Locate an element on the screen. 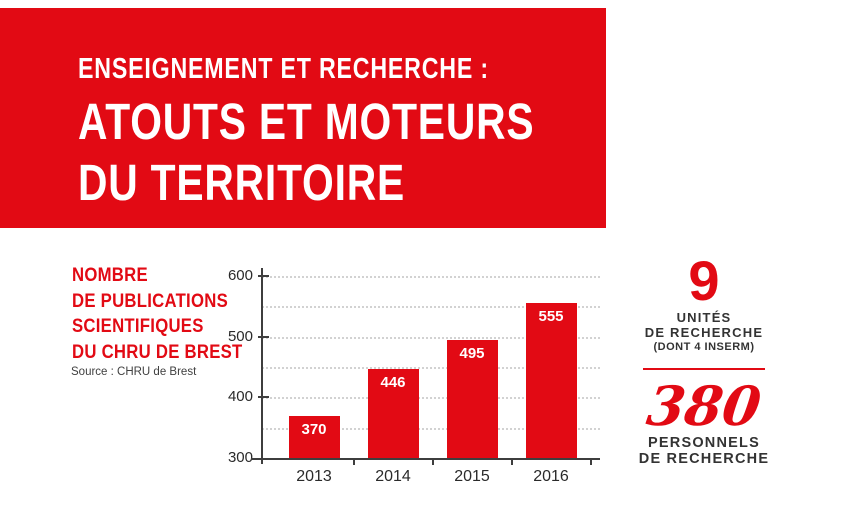 Image resolution: width=847 pixels, height=512 pixels. stat-research-units: 9 UNITÉS DE RECHERCHE (DONT 4 INSERM) is located at coordinates (704, 301).